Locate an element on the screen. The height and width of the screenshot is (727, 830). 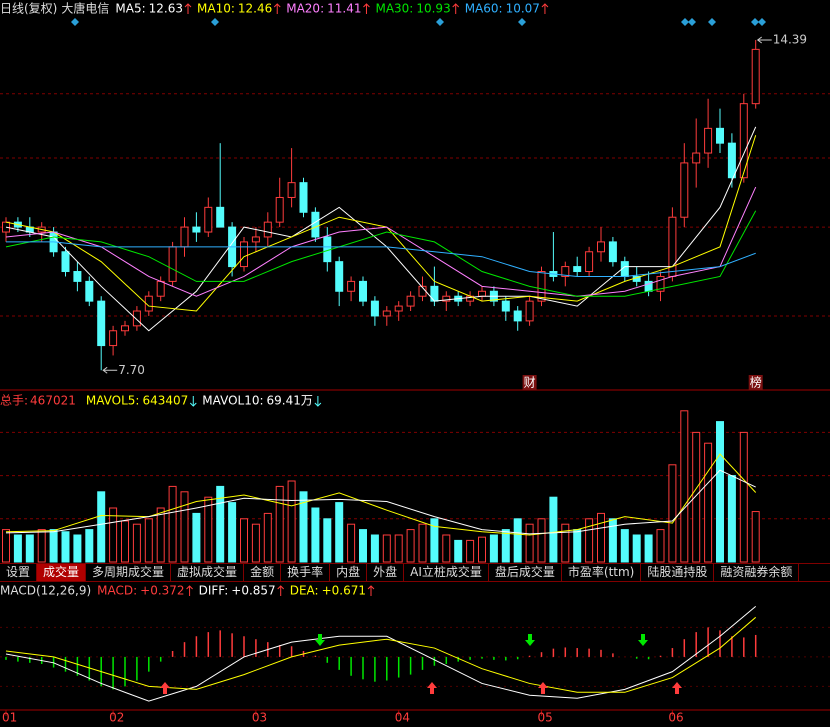
tab: 陆股通持股 is located at coordinates (678, 572).